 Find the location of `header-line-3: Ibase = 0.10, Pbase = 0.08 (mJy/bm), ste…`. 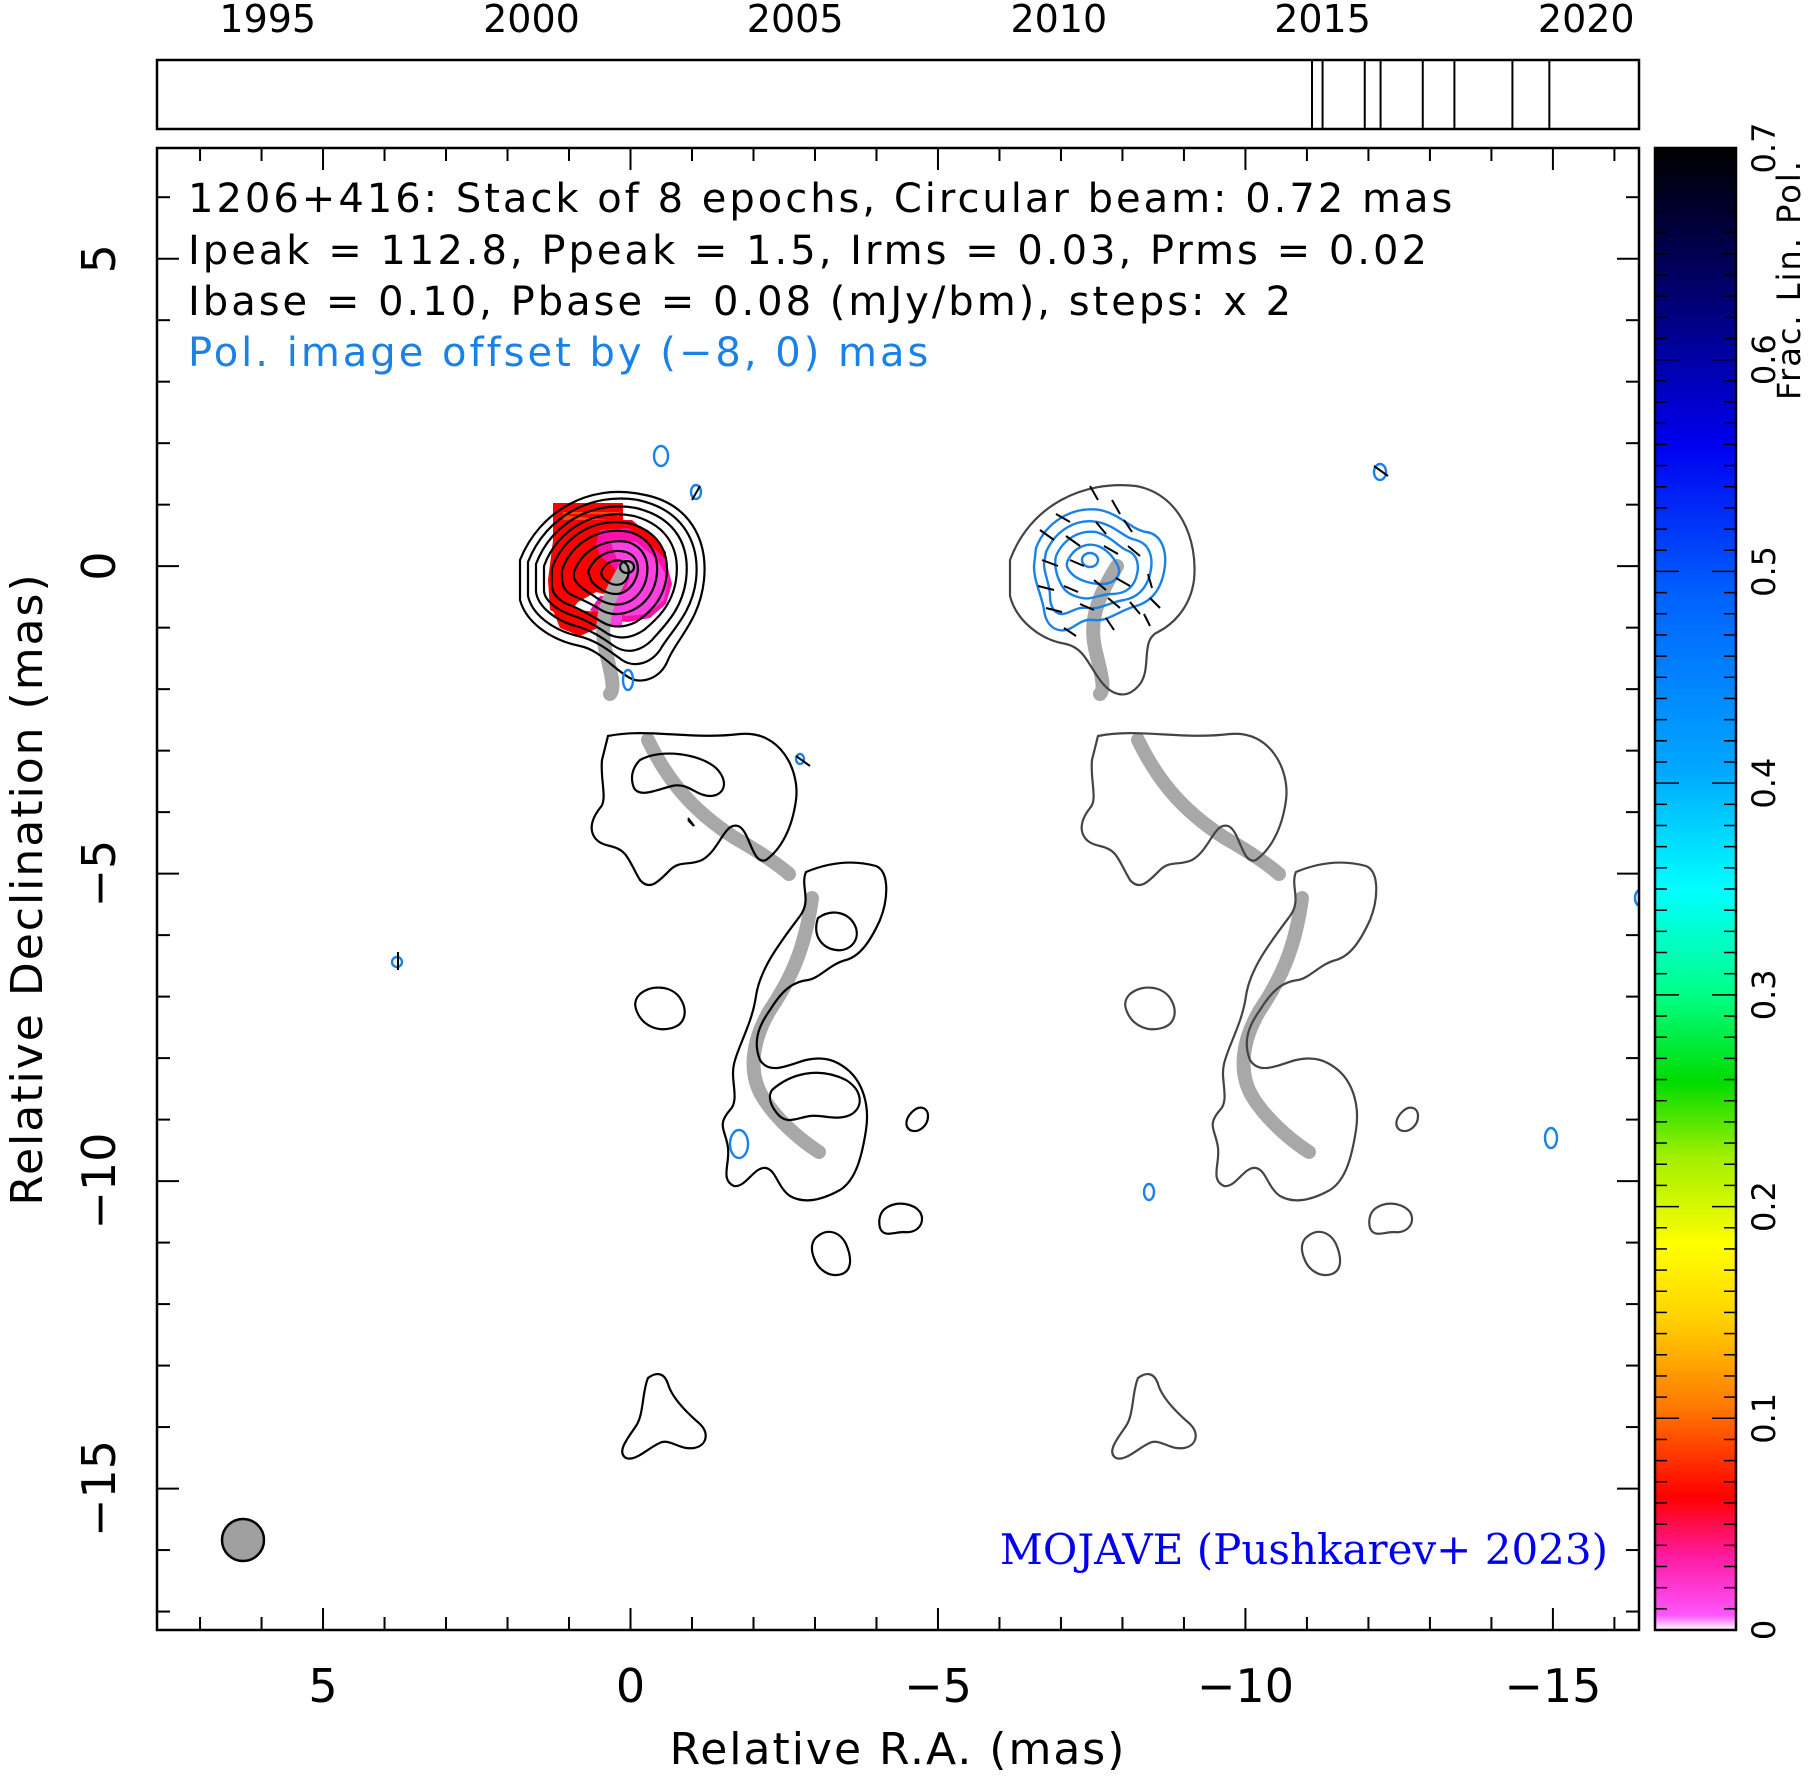

header-line-3: Ibase = 0.10, Pbase = 0.08 (mJy/bm), ste… is located at coordinates (741, 302).